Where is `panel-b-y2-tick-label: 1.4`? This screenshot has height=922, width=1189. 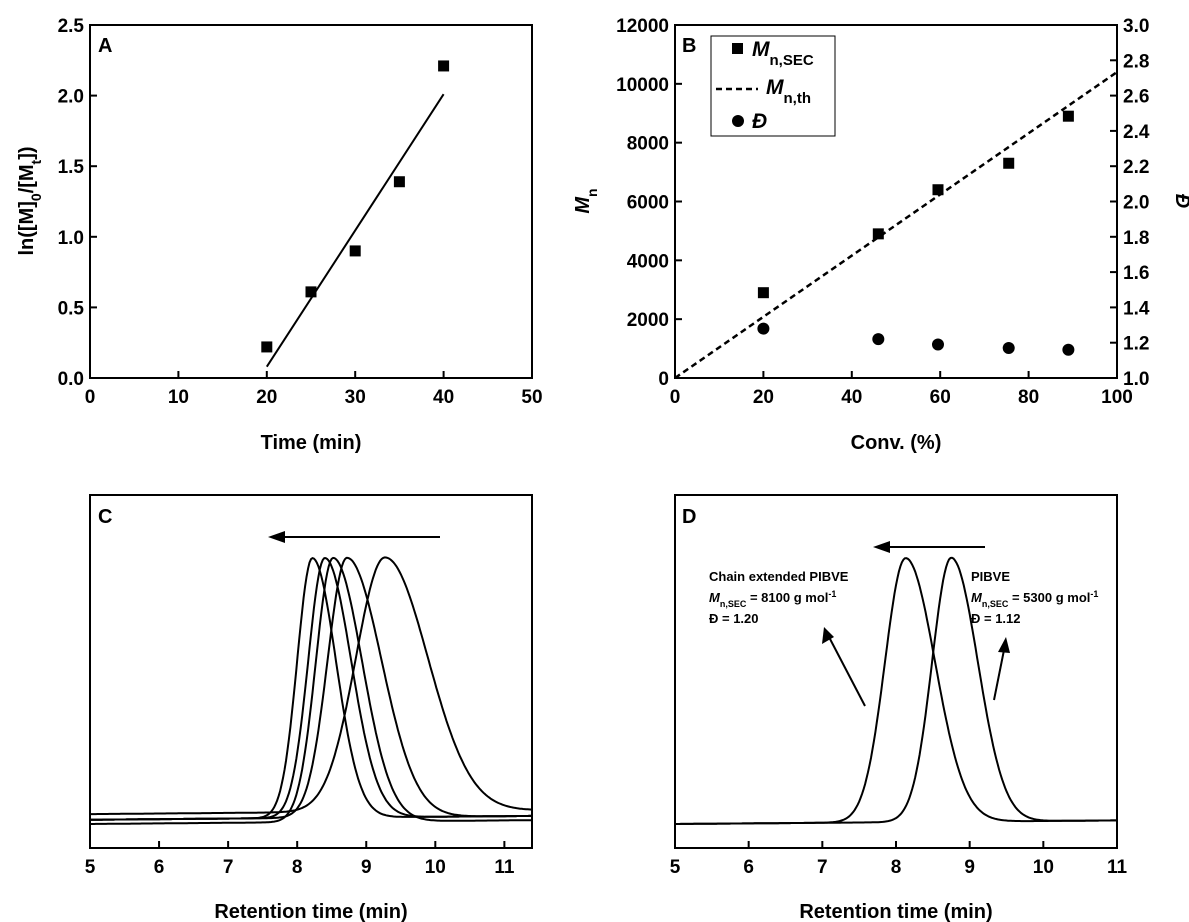
panel-b-y2-tick-label: 1.4 is located at coordinates (1136, 308).